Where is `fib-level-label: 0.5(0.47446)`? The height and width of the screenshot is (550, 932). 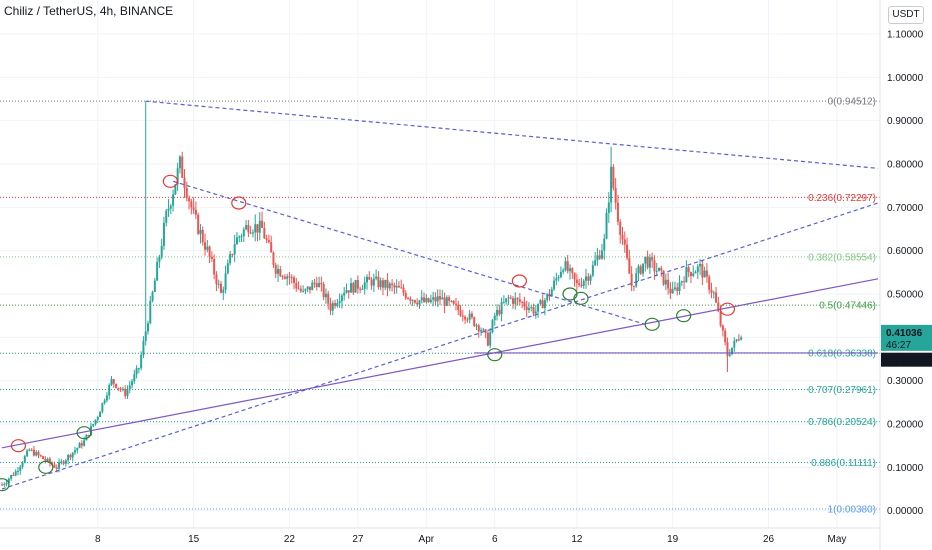
fib-level-label: 0.5(0.47446) is located at coordinates (847, 306).